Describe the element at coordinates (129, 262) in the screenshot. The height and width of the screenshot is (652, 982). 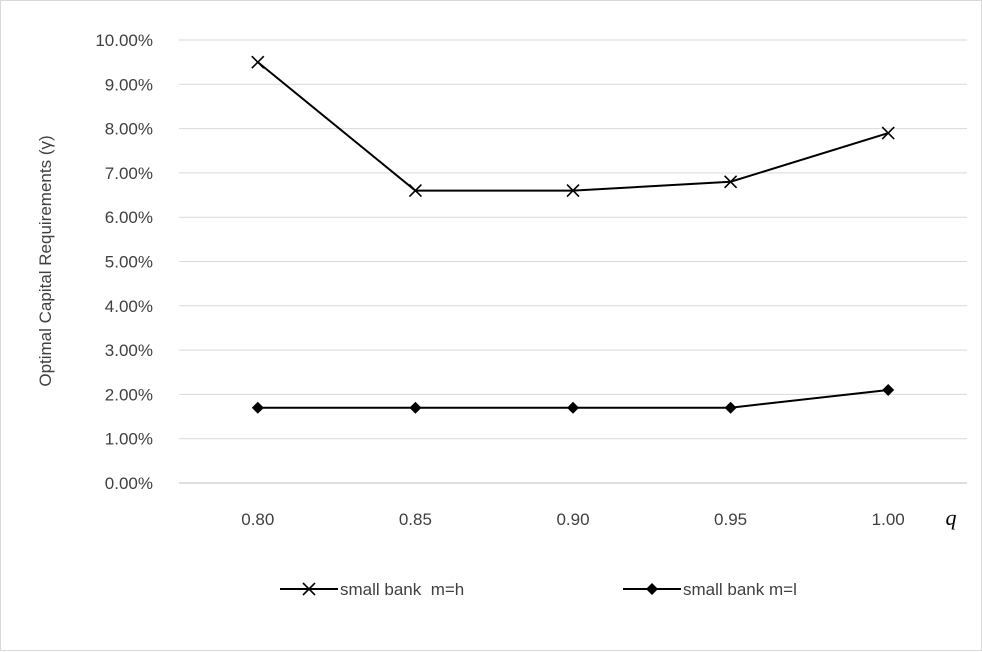
I see `y-tick-label: 5.00%` at that location.